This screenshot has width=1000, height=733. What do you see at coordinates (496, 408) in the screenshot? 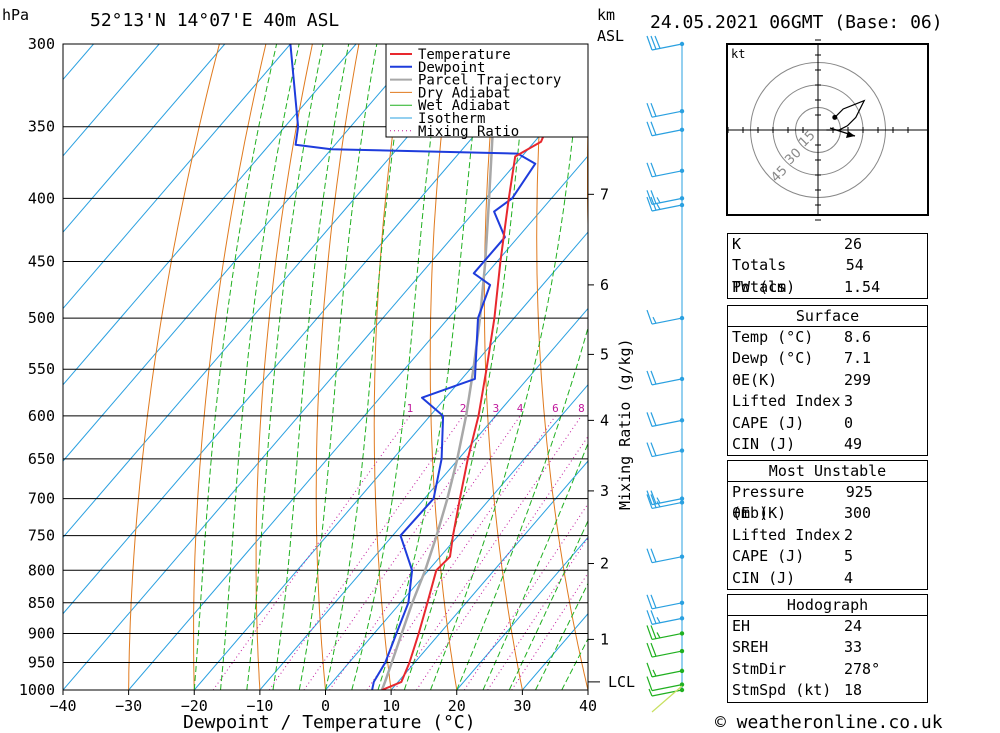
I see `mixing-ratio-label: 3` at bounding box center [496, 408].